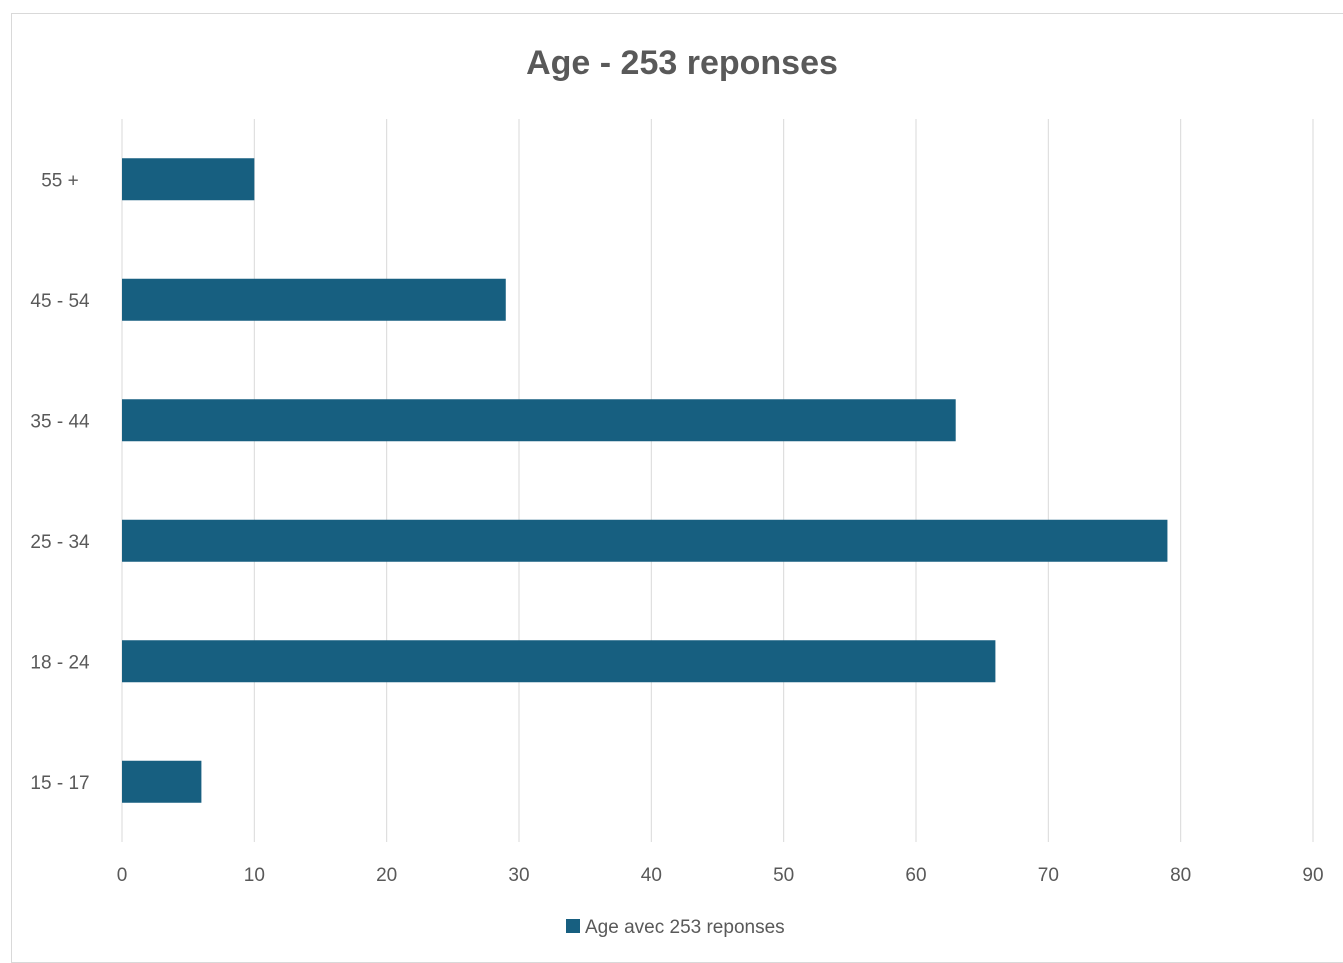  Describe the element at coordinates (60, 421) in the screenshot. I see `y-category-label: 35 - 44` at that location.